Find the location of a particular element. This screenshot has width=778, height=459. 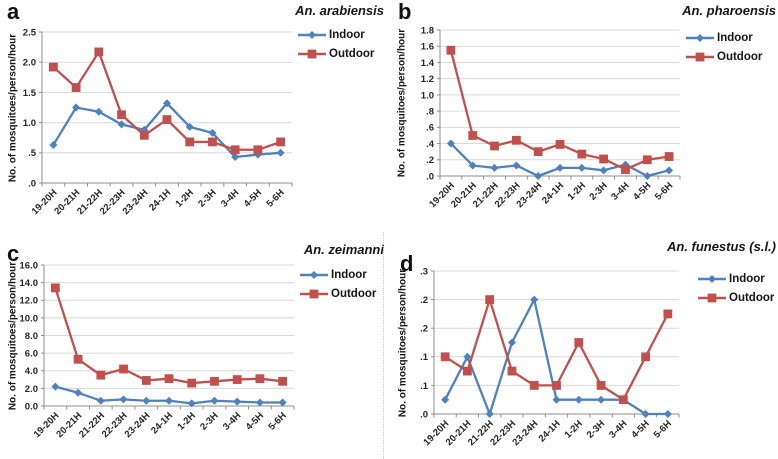

svg-text: 1.5 is located at coordinates (30, 93).